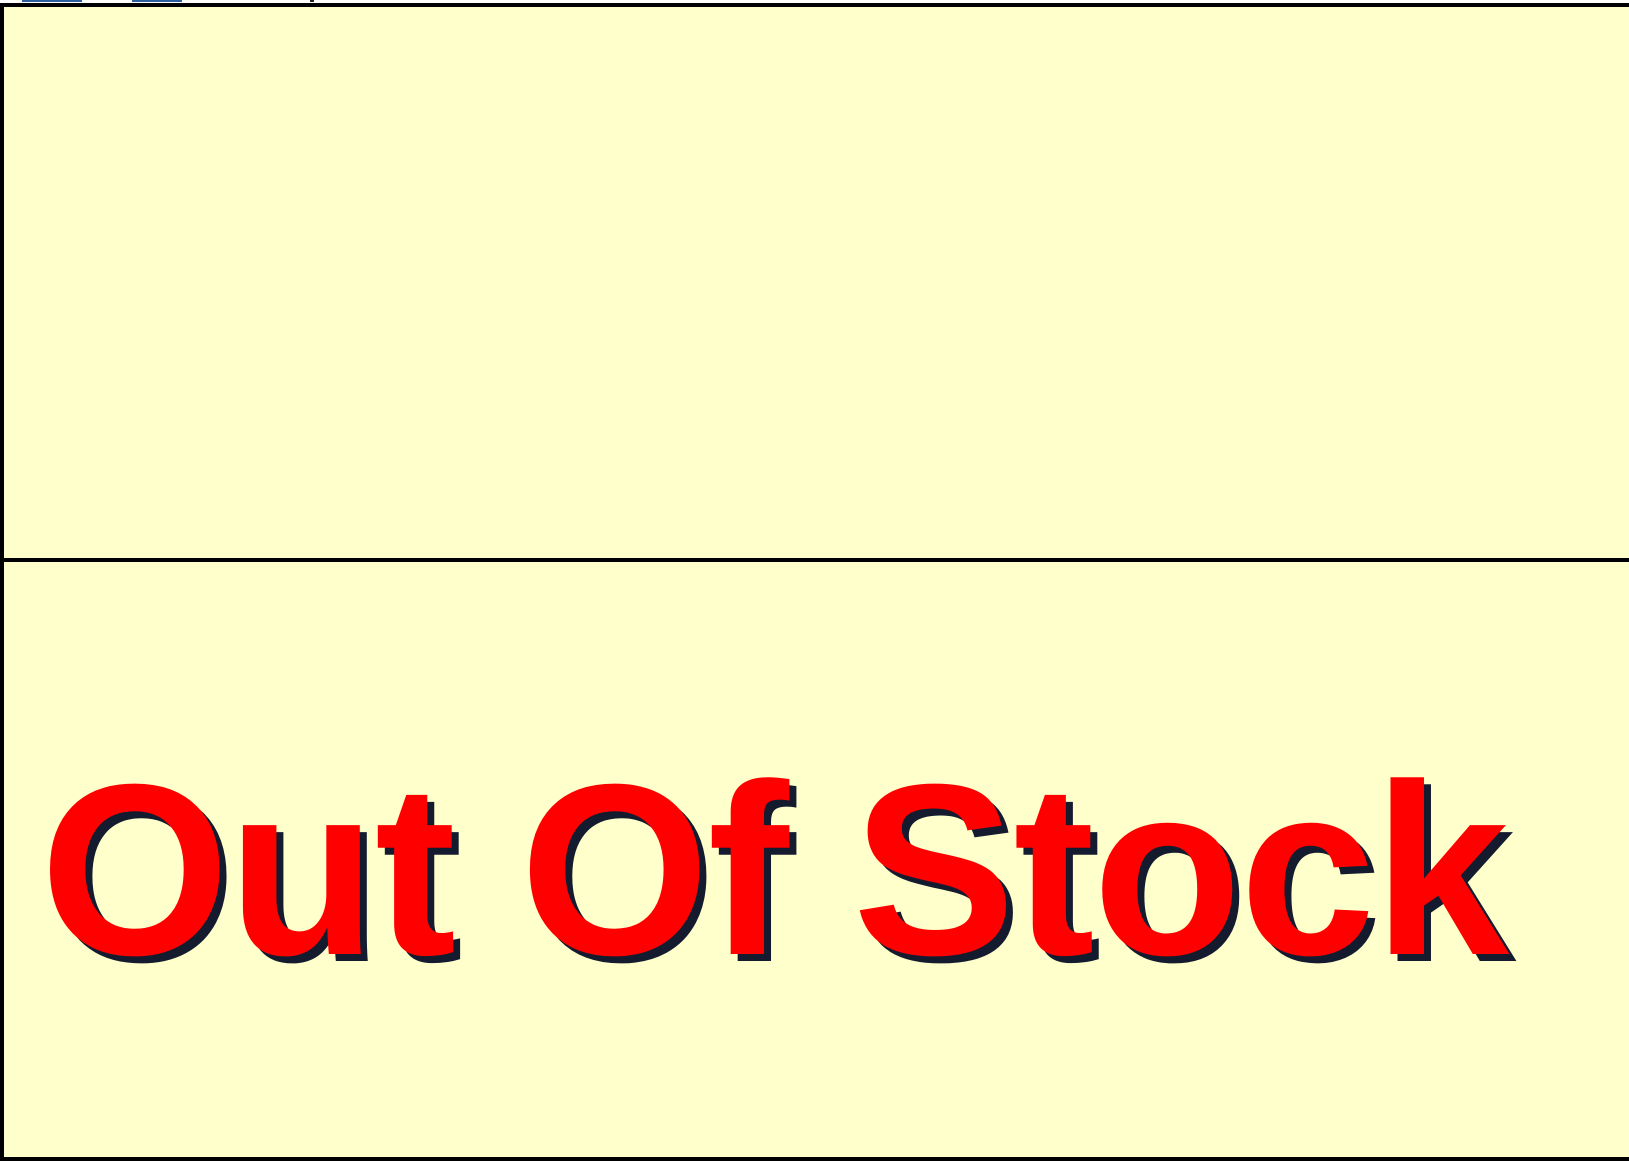 The width and height of the screenshot is (1629, 1161). What do you see at coordinates (814, 2) in the screenshot?
I see `clipped-top-content` at bounding box center [814, 2].